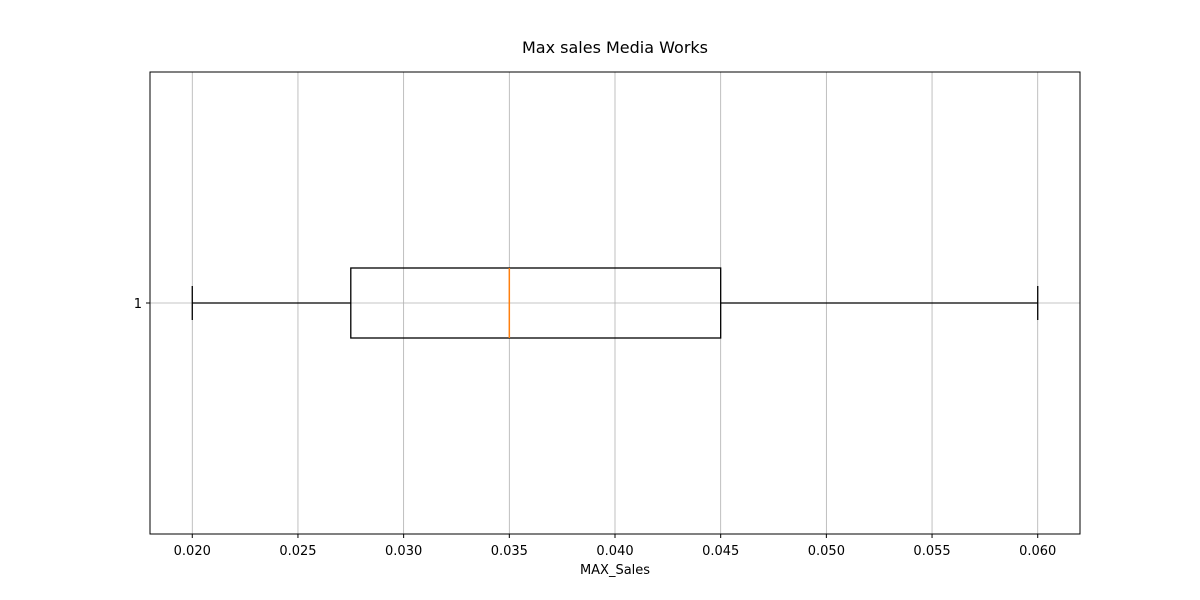  I want to click on x-tick-label: 0.045, so click(720, 551).